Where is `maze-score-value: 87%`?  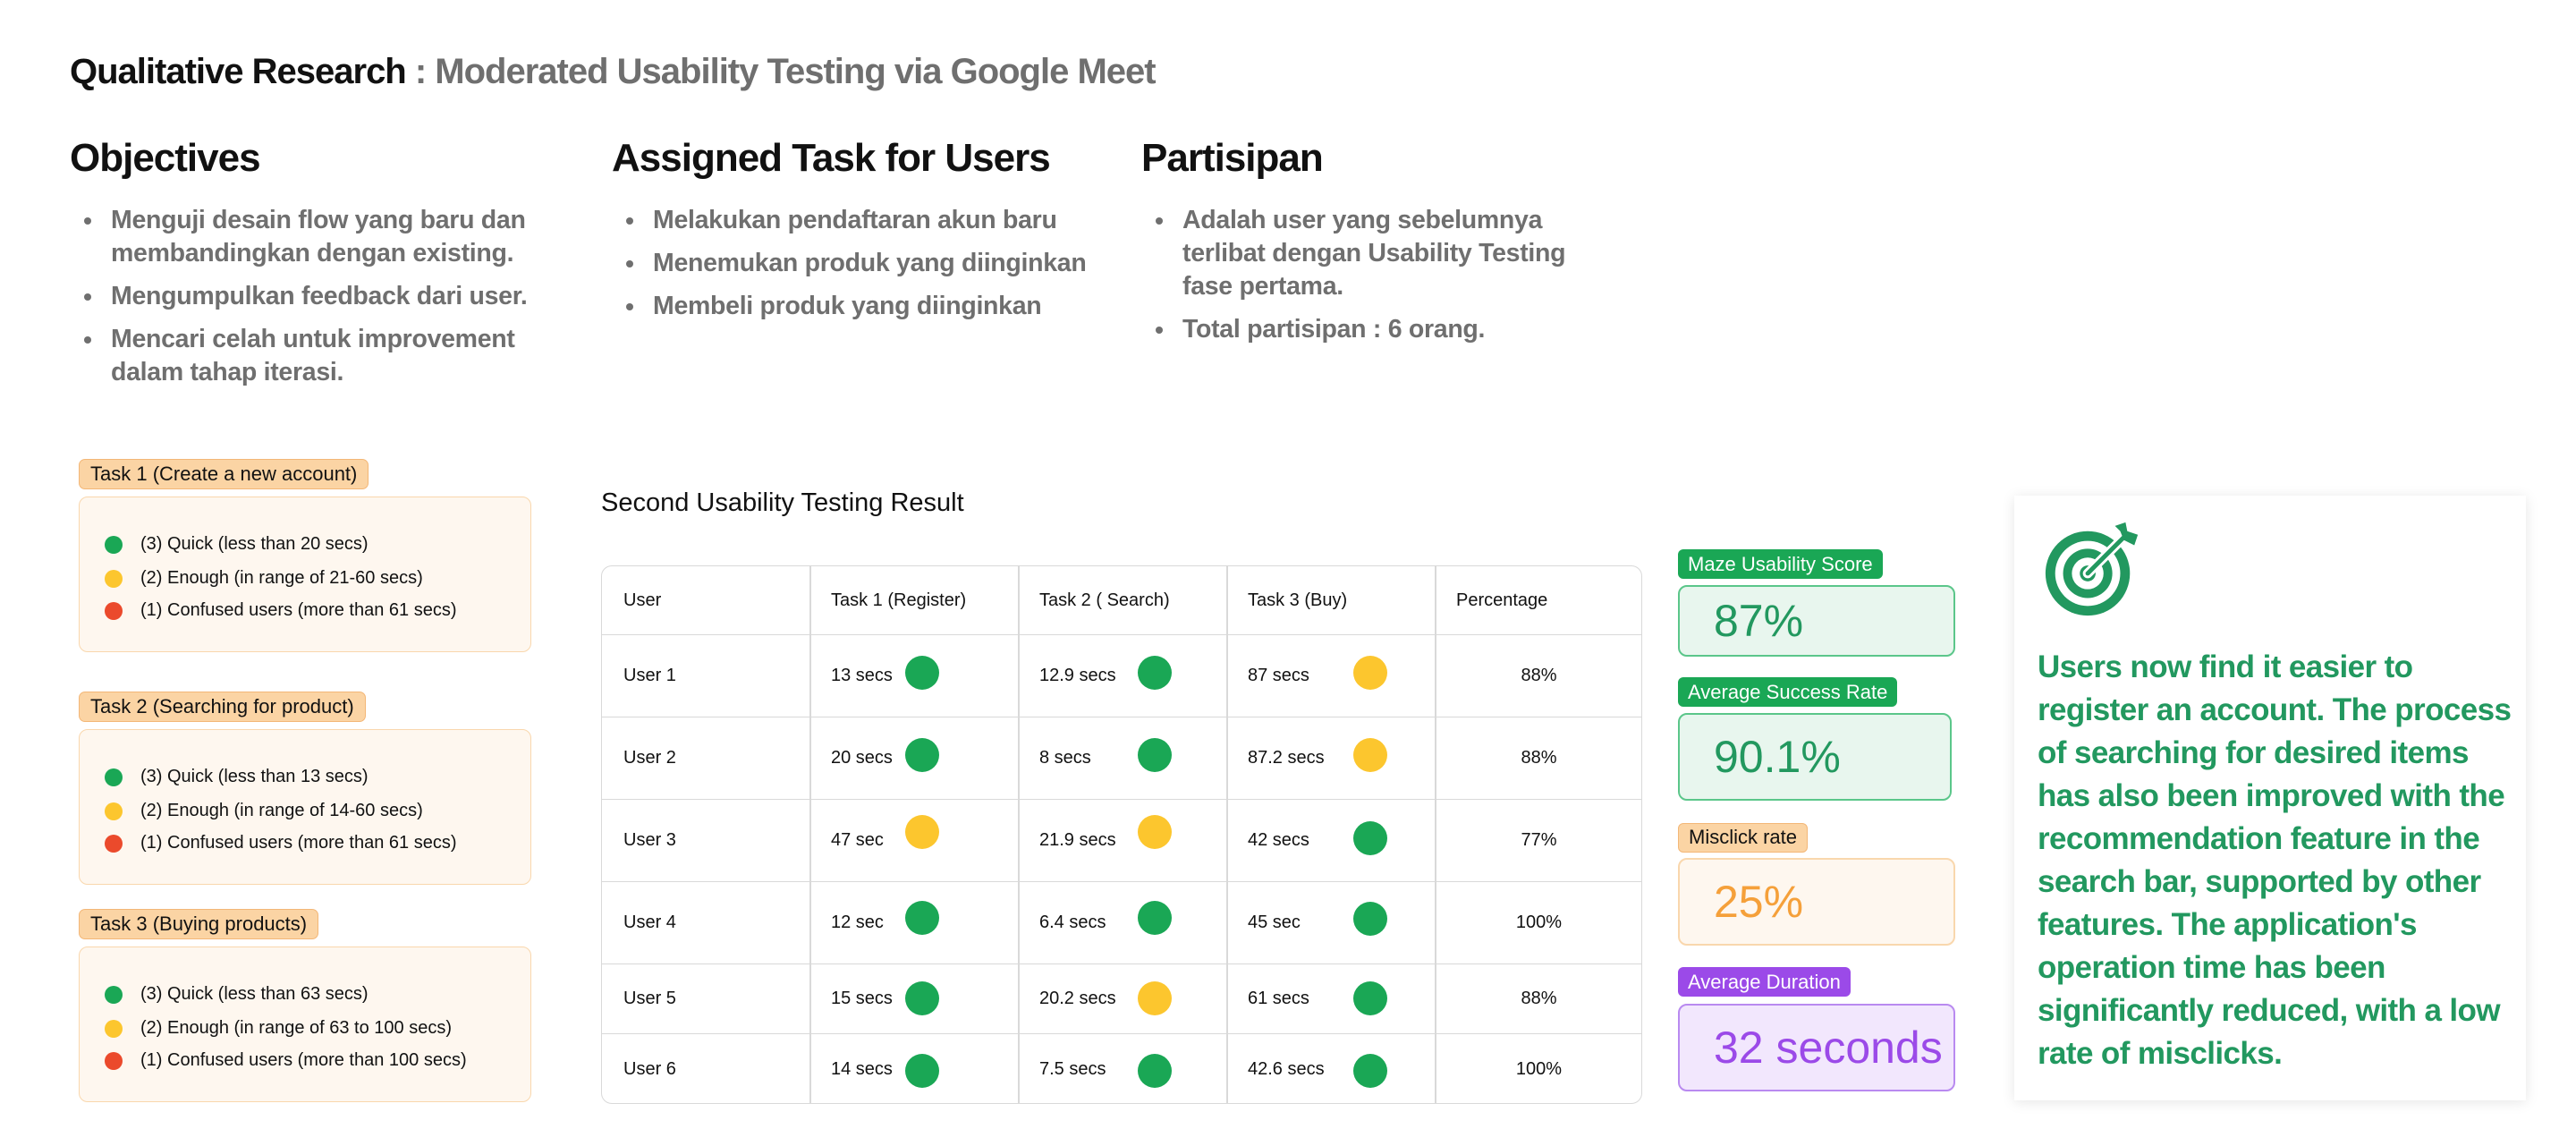 maze-score-value: 87% is located at coordinates (1816, 621).